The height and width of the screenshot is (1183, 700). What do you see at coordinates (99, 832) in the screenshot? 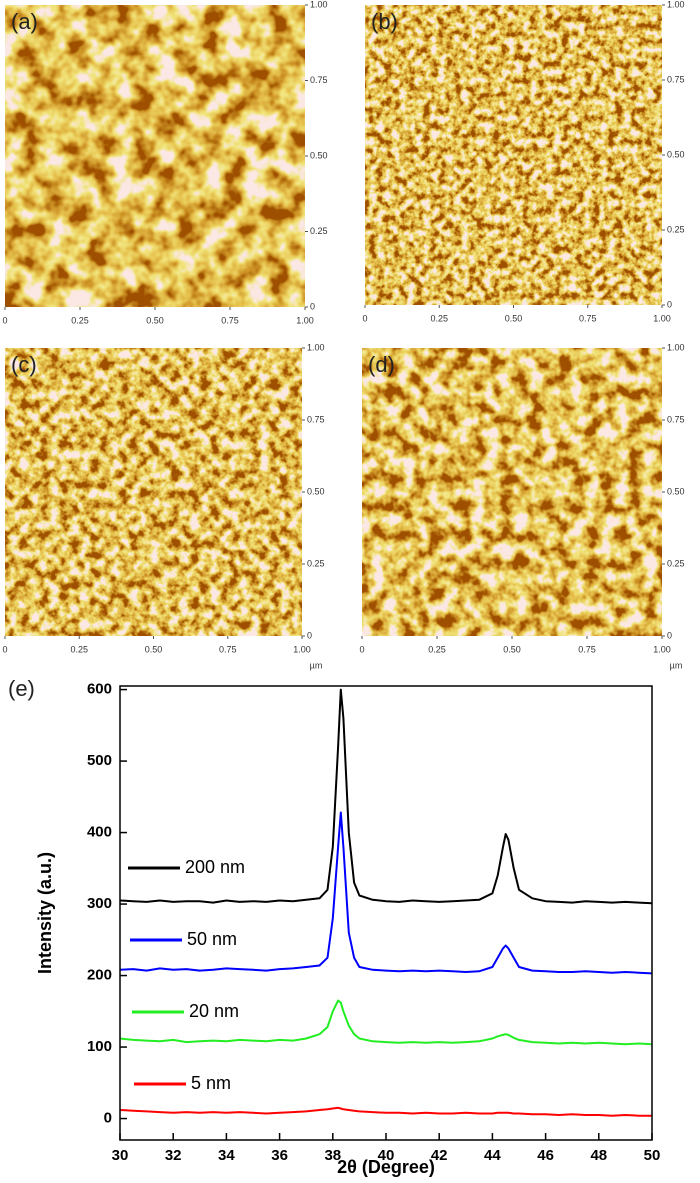
I see `y-tick-label: 400` at bounding box center [99, 832].